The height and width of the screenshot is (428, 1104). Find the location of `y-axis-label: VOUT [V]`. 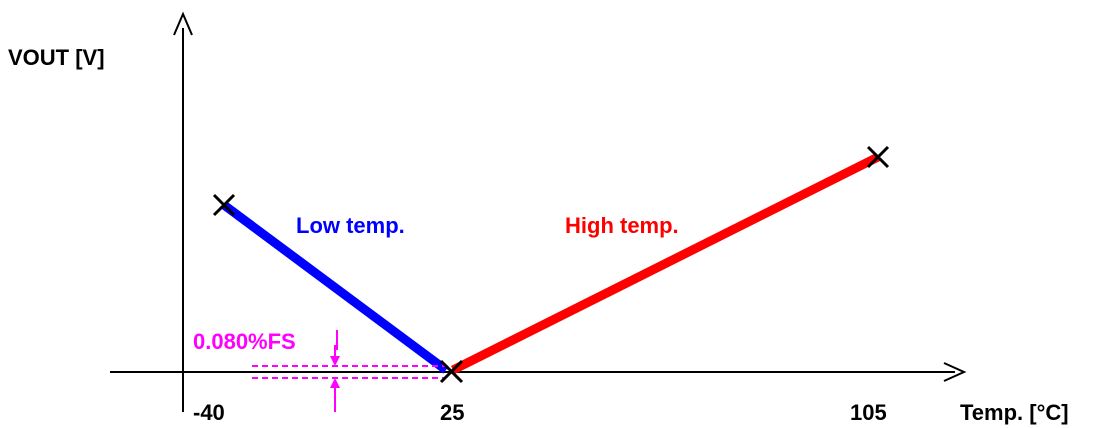

y-axis-label: VOUT [V] is located at coordinates (56, 57).